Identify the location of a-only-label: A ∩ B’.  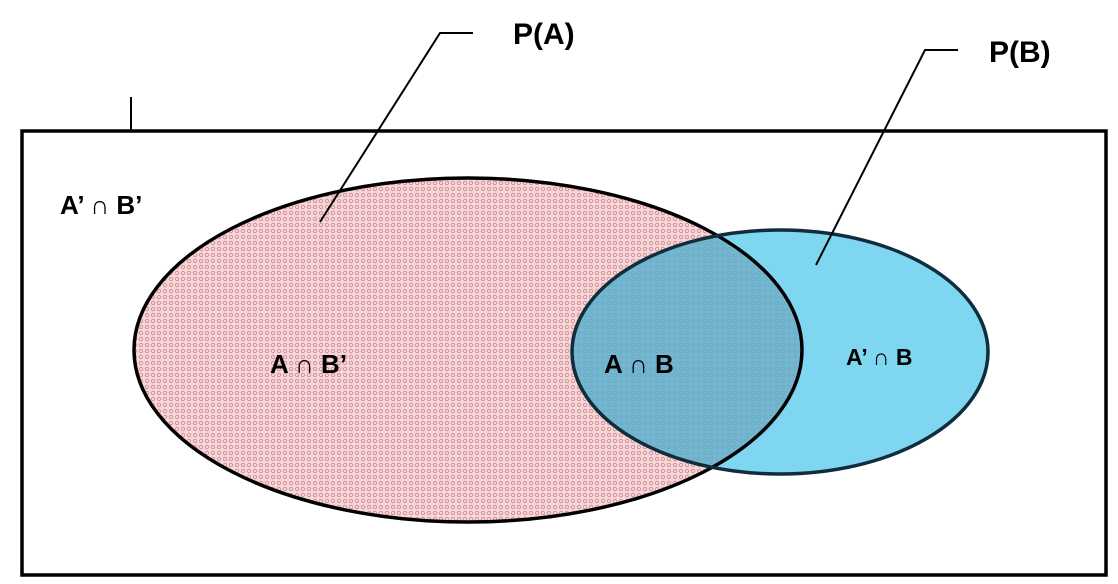
(308, 364).